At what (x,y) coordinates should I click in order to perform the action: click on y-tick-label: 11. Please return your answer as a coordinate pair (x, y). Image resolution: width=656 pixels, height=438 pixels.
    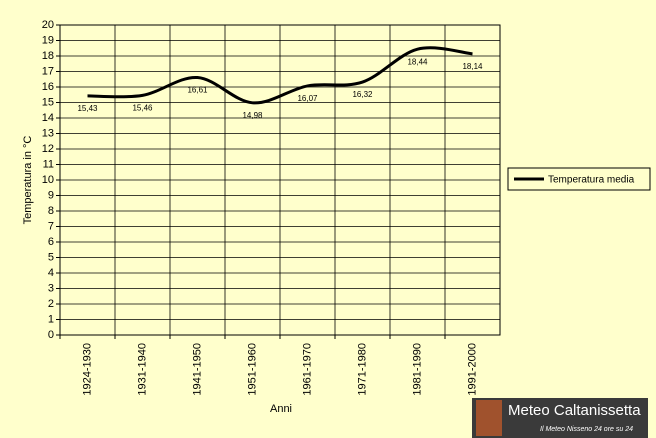
    Looking at the image, I should click on (48, 164).